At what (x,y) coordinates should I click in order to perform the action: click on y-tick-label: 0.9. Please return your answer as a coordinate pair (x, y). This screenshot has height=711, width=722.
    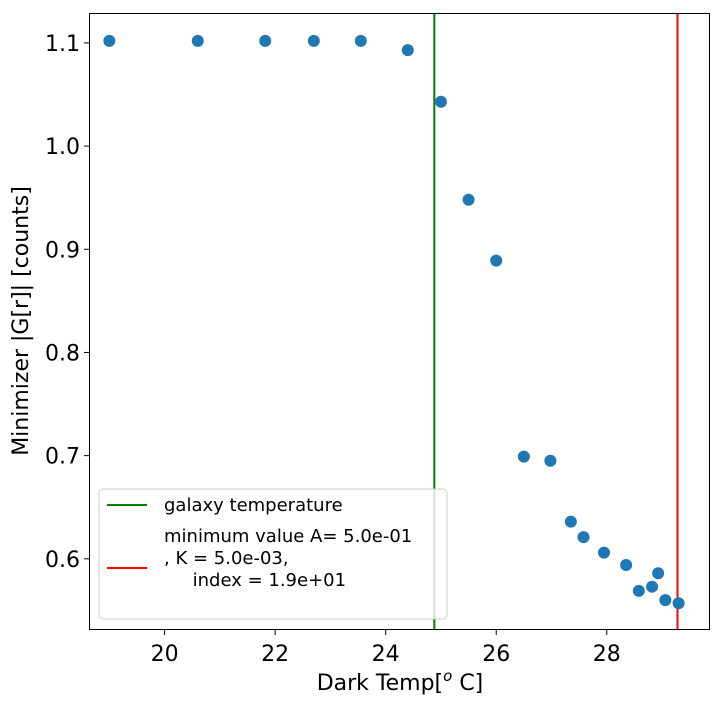
    Looking at the image, I should click on (62, 250).